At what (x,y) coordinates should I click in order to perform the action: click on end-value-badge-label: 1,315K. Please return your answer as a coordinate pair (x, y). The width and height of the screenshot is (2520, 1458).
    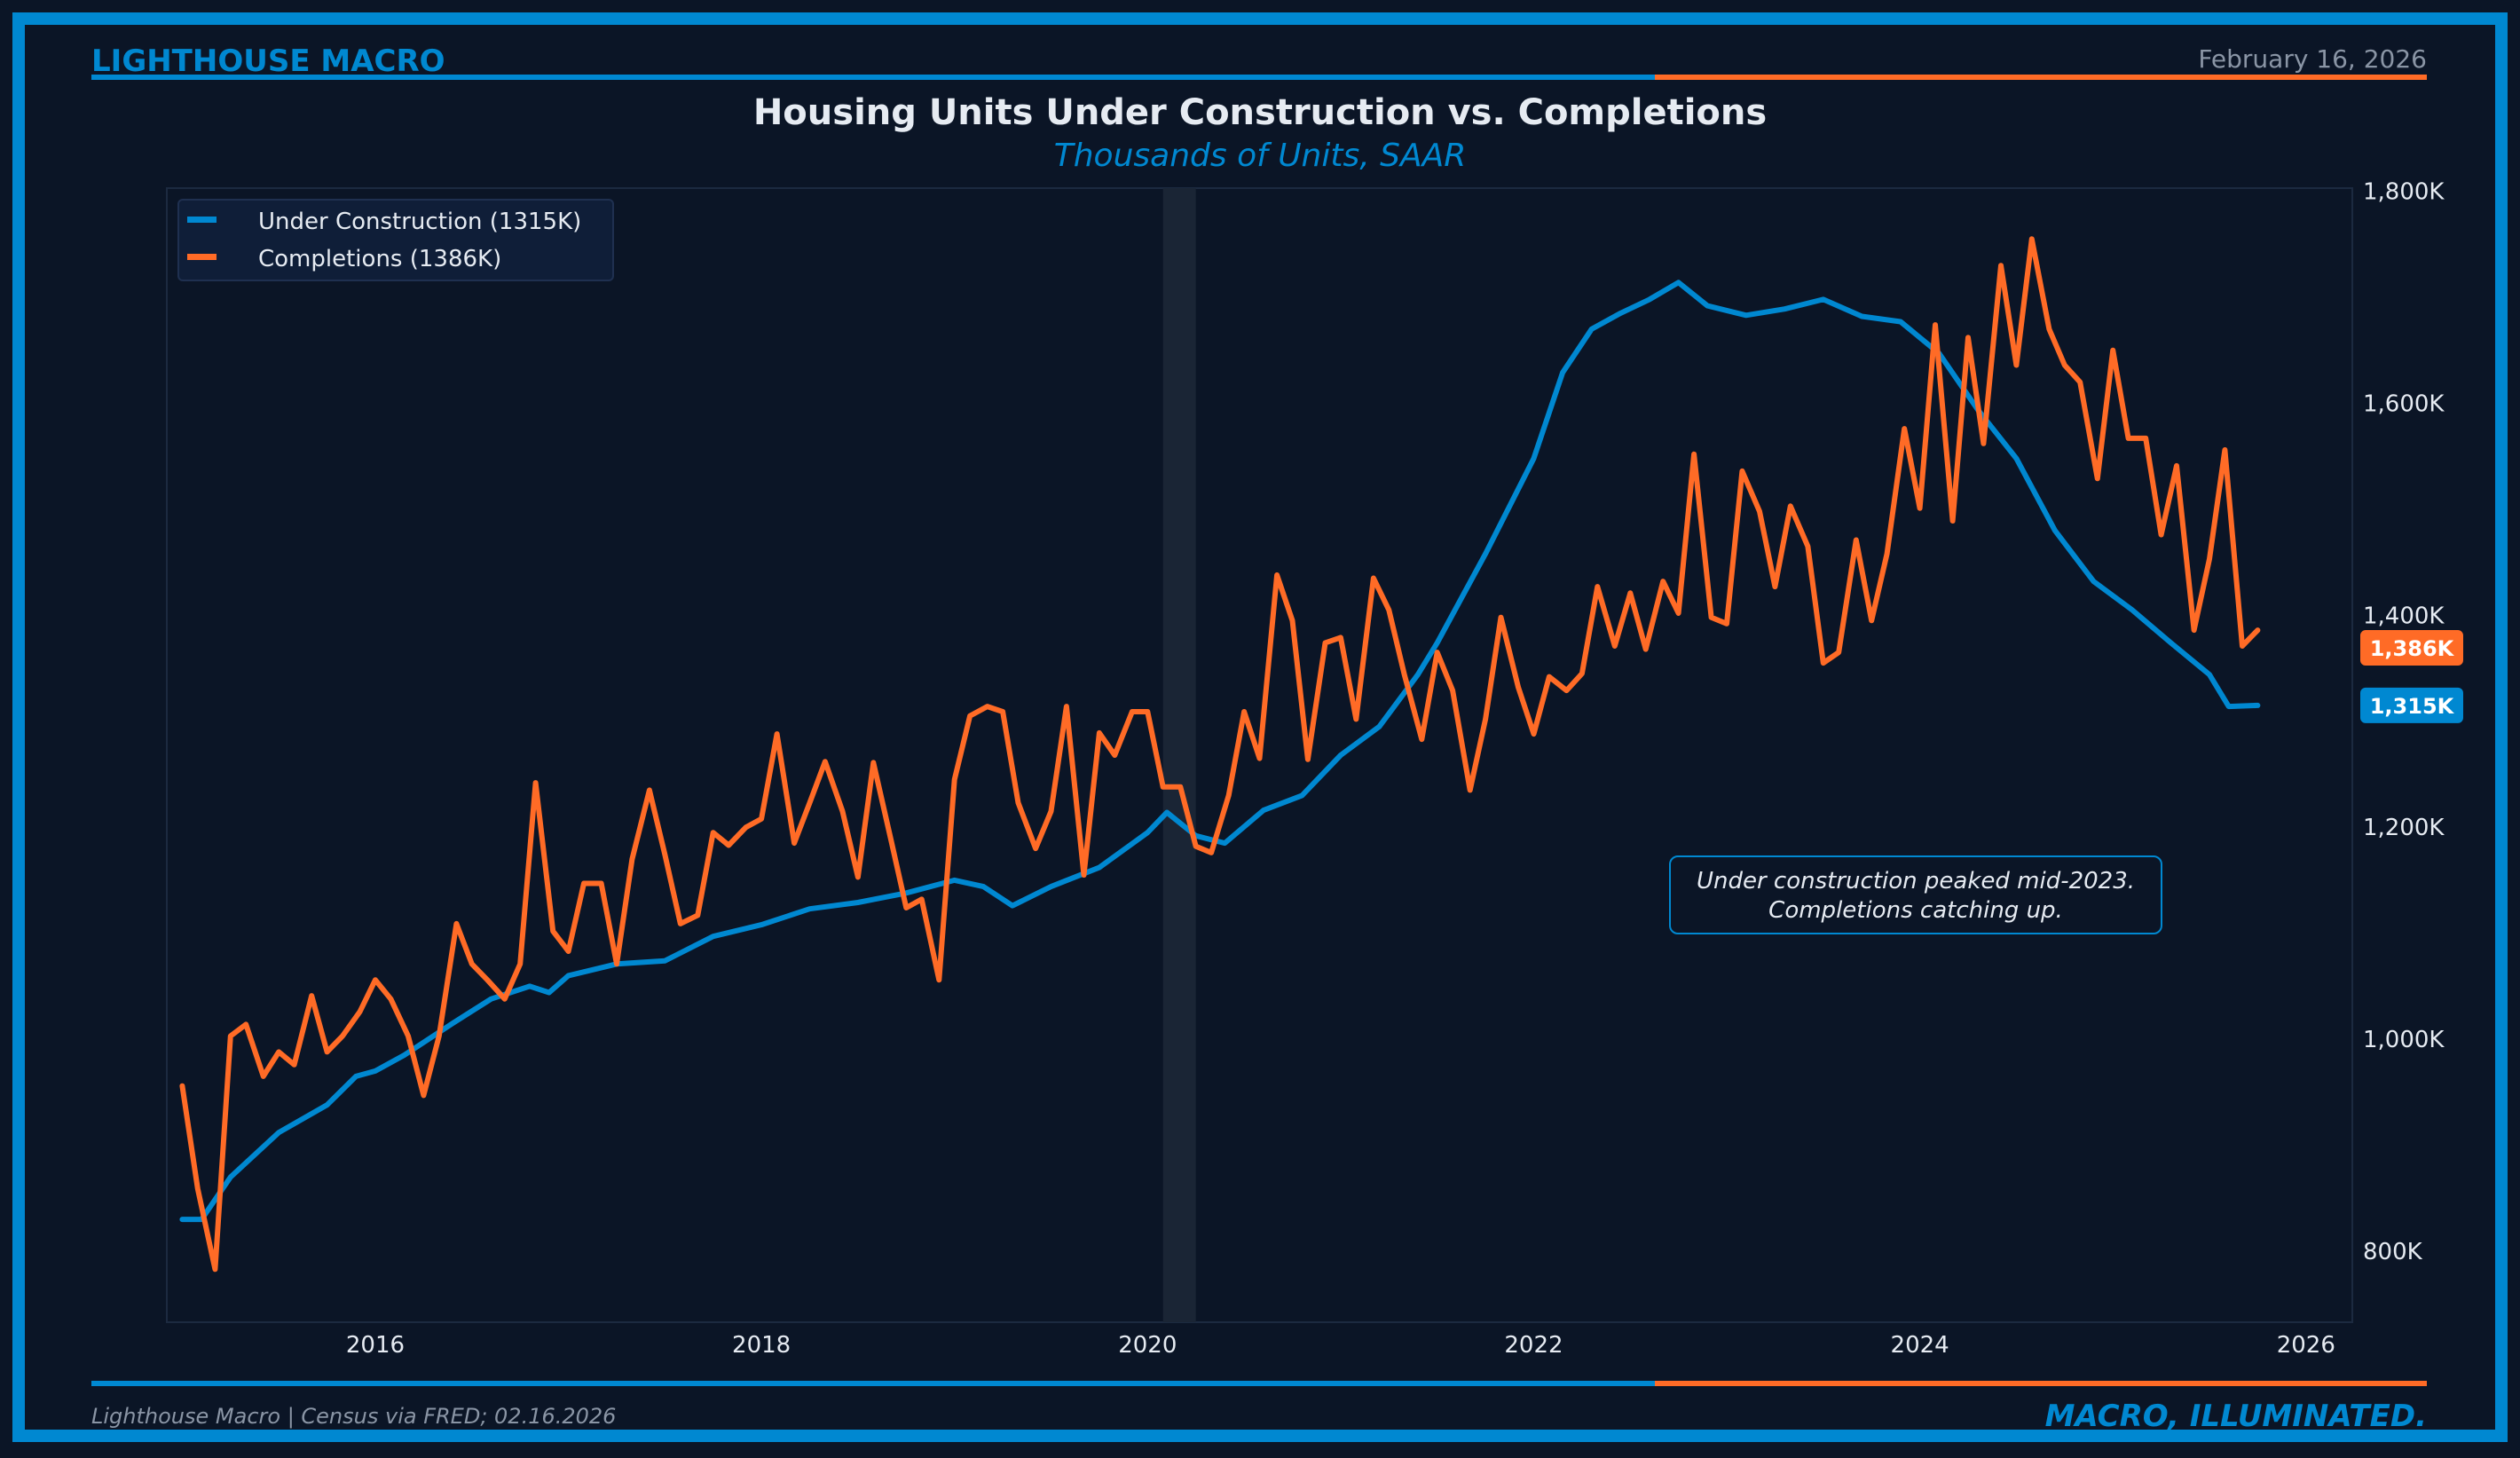
    Looking at the image, I should click on (2412, 706).